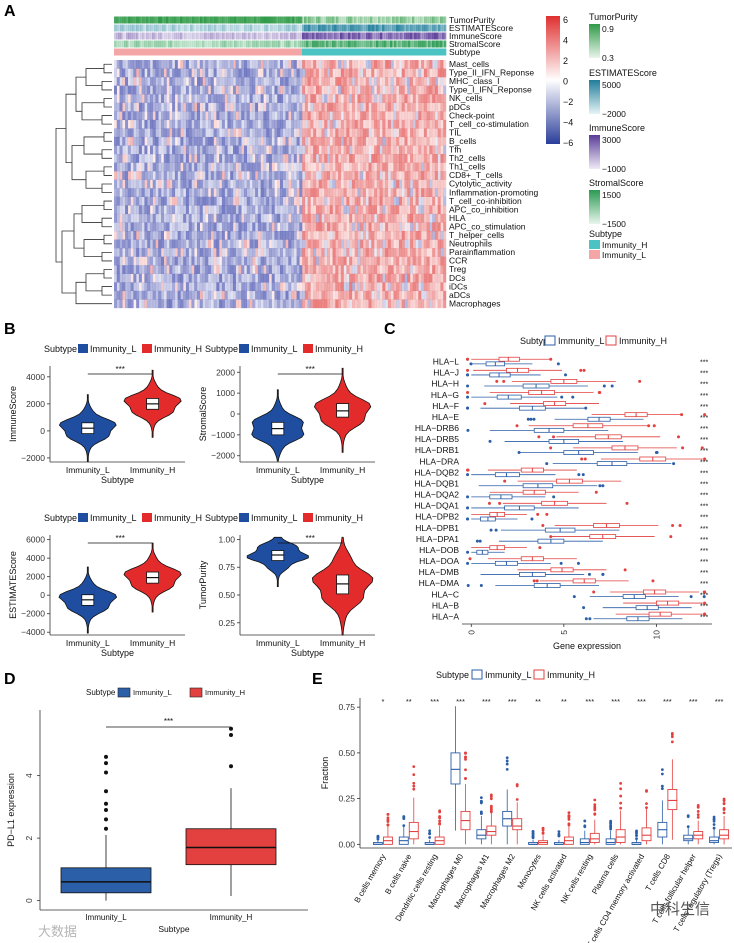 The width and height of the screenshot is (734, 943). Describe the element at coordinates (124, 692) in the screenshot. I see `legend-swatch-immunity-l` at that location.